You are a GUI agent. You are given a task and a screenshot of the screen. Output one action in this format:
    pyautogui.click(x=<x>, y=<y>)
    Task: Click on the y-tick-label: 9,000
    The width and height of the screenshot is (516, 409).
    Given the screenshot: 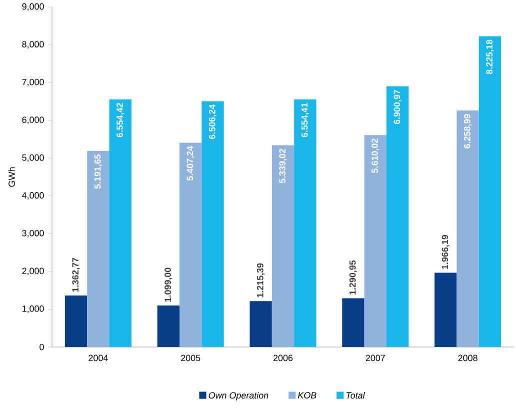 What is the action you would take?
    pyautogui.click(x=33, y=7)
    